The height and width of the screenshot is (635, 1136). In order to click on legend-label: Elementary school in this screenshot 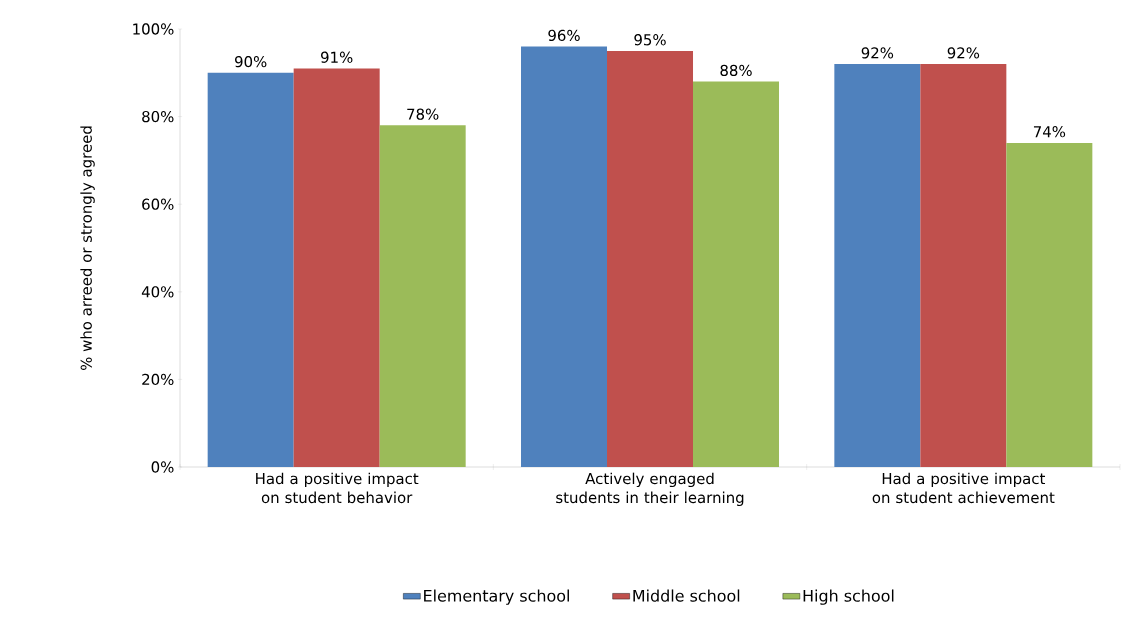, I will do `click(496, 597)`.